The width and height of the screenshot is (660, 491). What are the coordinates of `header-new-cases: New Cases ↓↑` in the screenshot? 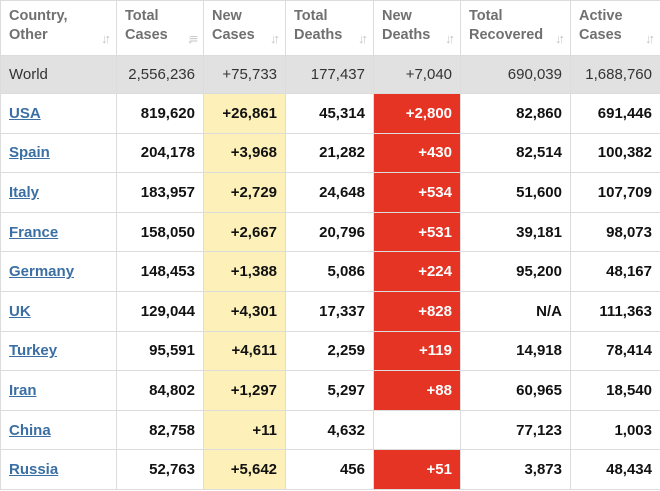 It's located at (244, 28).